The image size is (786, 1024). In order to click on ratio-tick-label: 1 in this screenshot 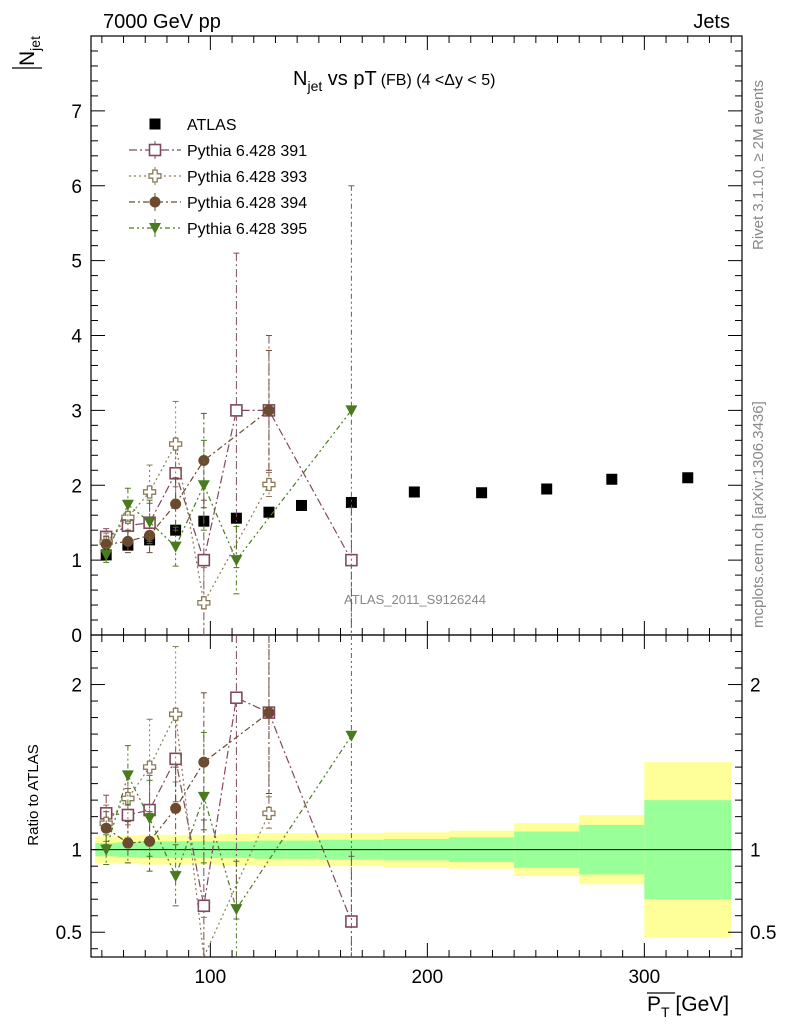, I will do `click(76, 851)`.